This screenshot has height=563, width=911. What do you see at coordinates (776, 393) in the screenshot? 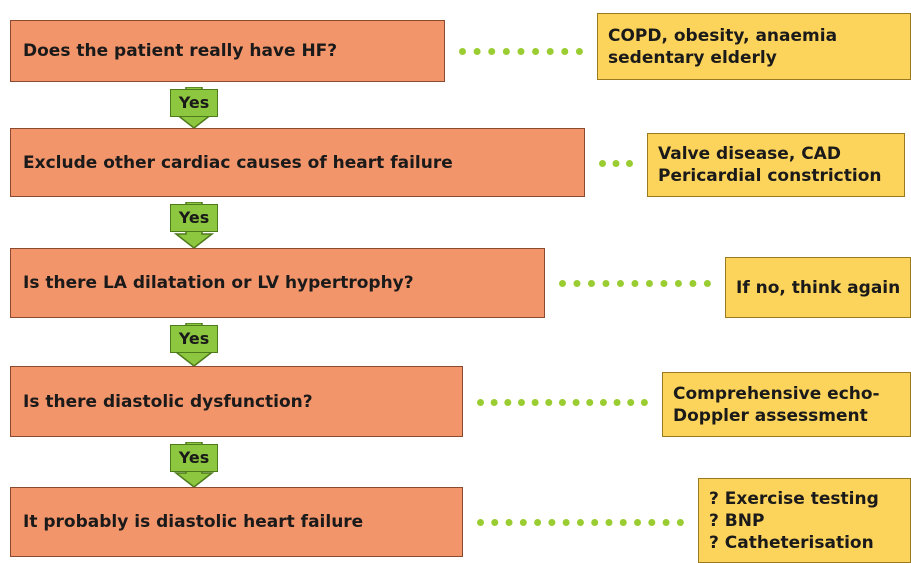
I see `note-line: Comprehensive echo-` at bounding box center [776, 393].